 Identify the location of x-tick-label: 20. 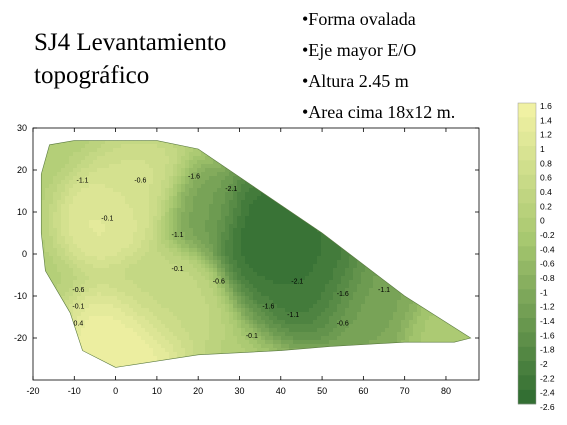
(198, 391).